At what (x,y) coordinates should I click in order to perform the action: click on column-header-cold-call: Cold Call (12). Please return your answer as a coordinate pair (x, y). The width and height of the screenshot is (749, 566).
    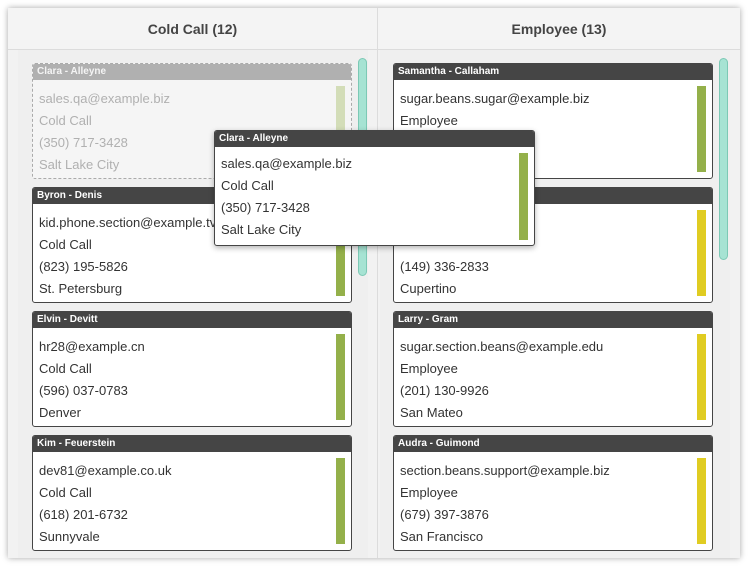
    Looking at the image, I should click on (192, 29).